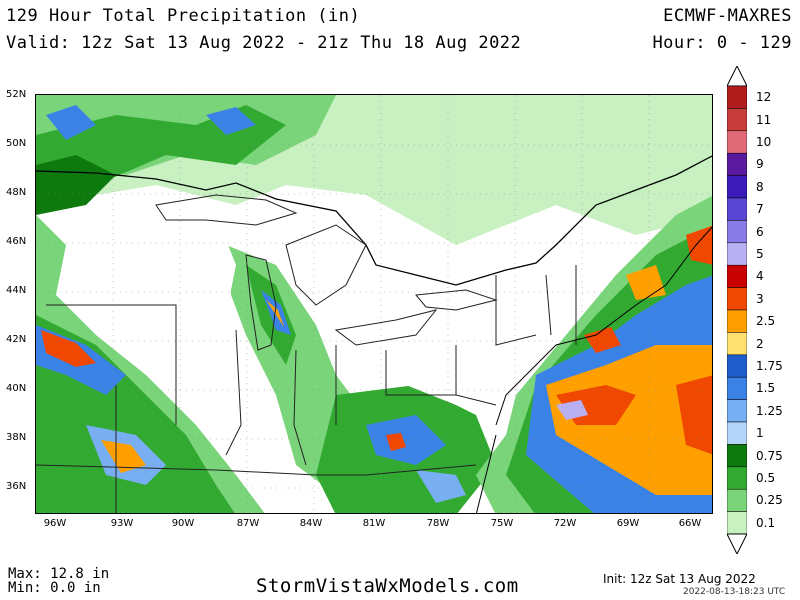  Describe the element at coordinates (16, 339) in the screenshot. I see `lat-label-42n: 42N` at that location.